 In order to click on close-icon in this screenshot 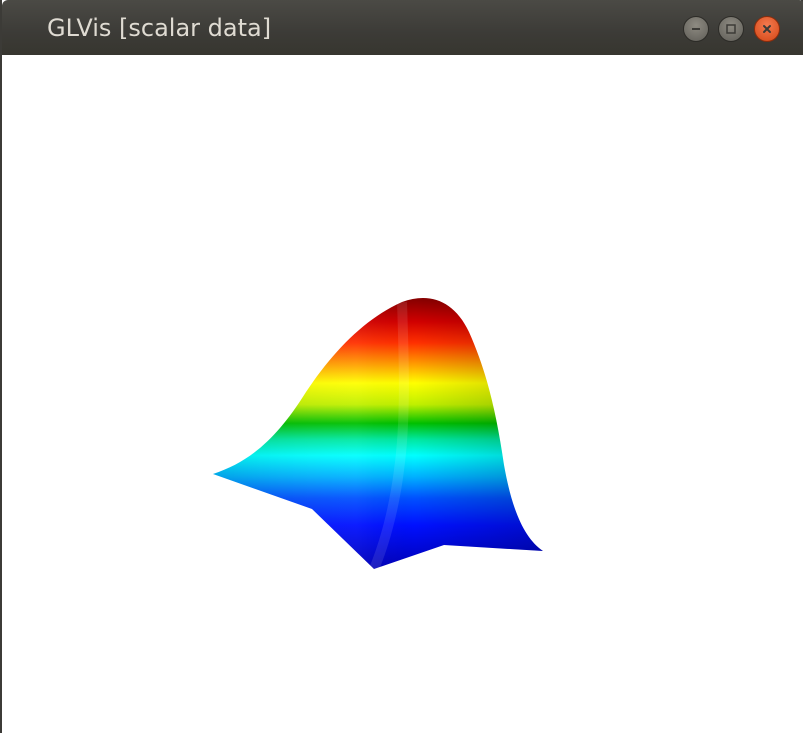, I will do `click(767, 29)`.